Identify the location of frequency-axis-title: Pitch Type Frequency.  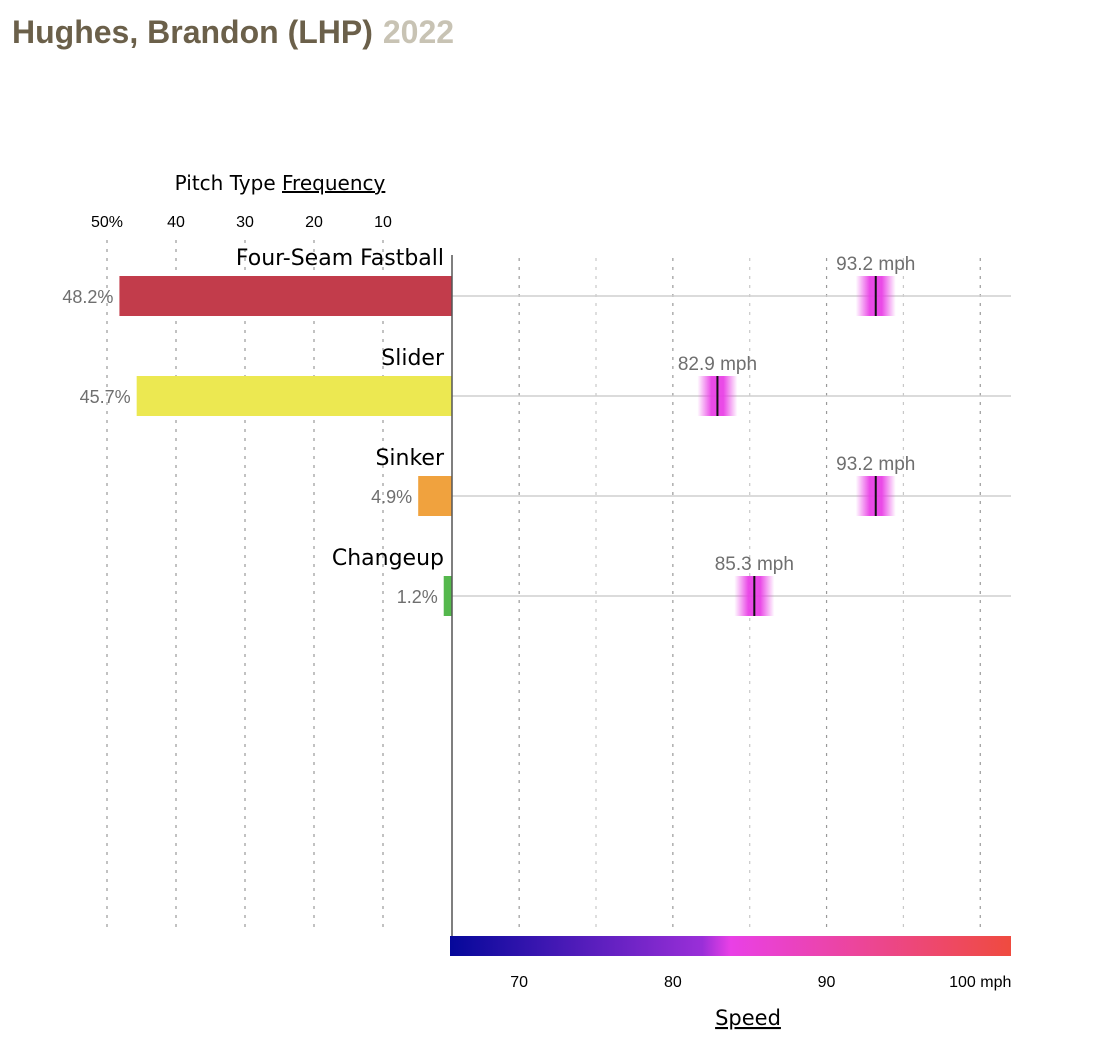
(280, 183).